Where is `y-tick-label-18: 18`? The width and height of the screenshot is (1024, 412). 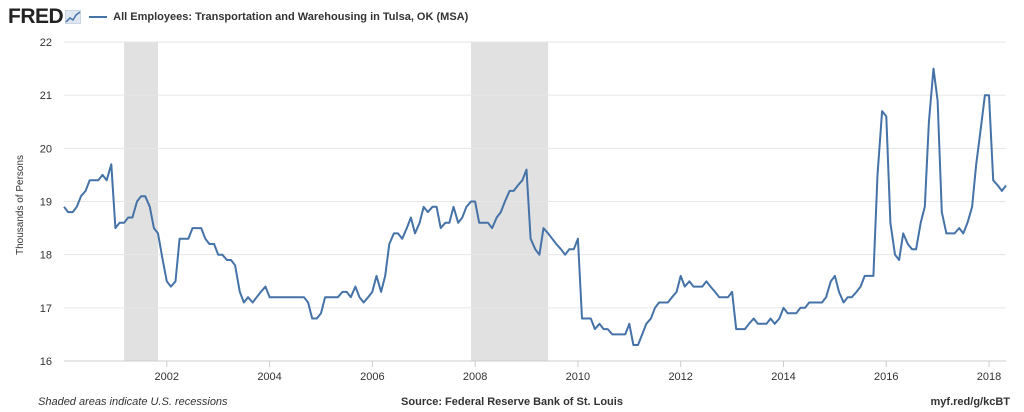 y-tick-label-18: 18 is located at coordinates (46, 256).